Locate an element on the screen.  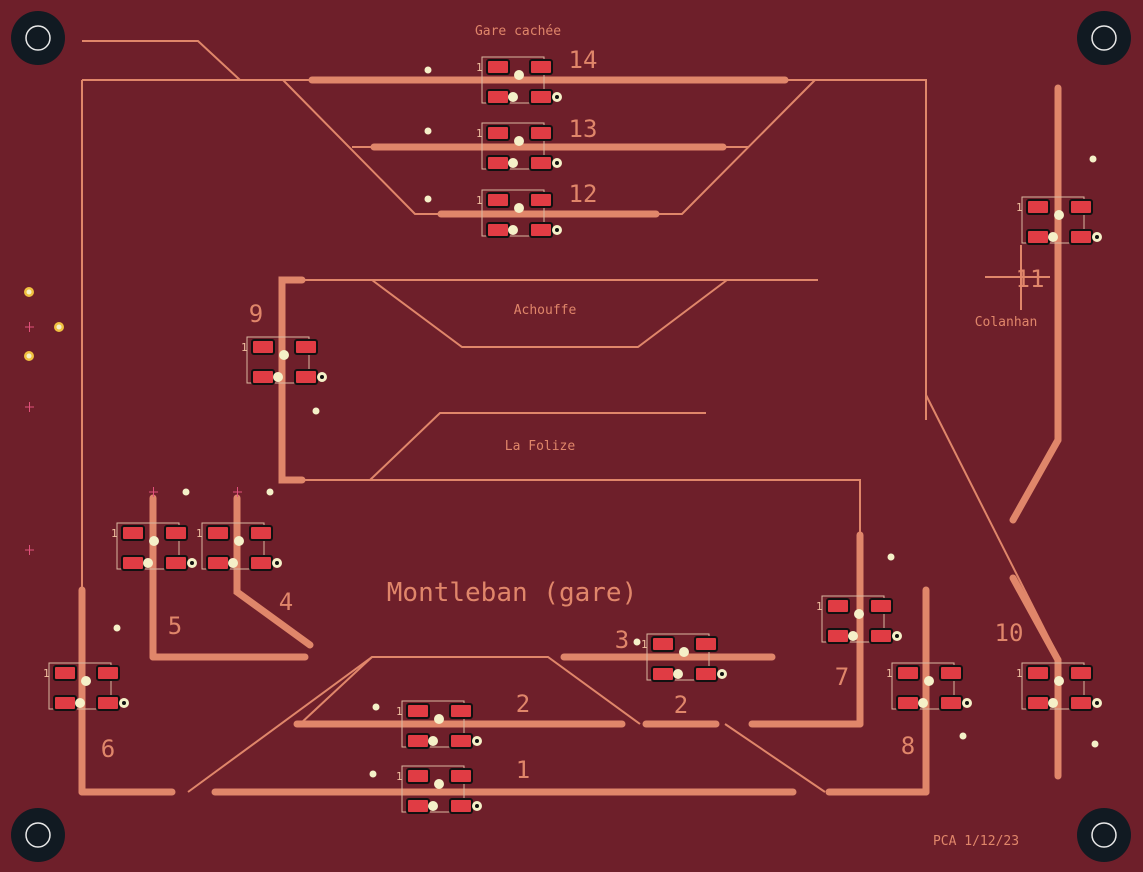
track-number-6: 6 is located at coordinates (108, 749).